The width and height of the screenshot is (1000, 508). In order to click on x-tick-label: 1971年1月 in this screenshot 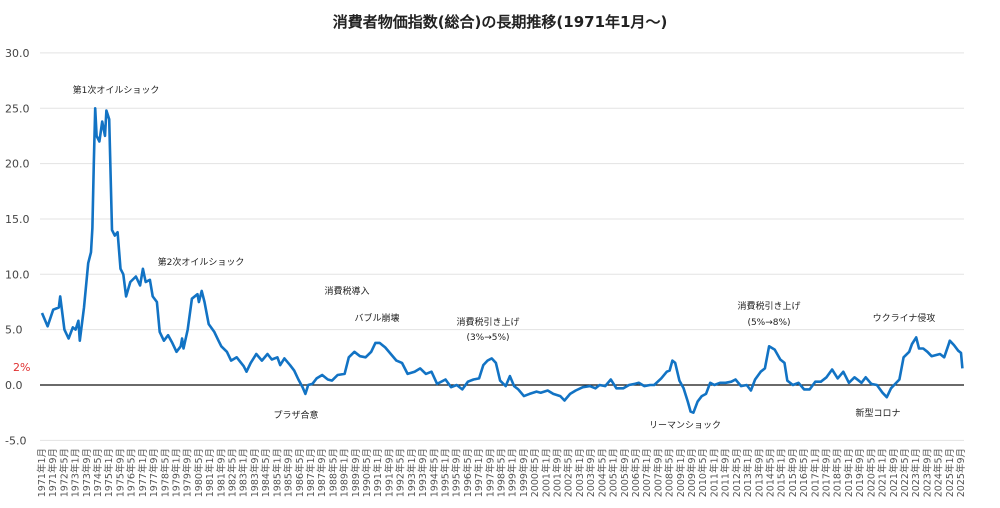, I will do `click(42, 472)`.